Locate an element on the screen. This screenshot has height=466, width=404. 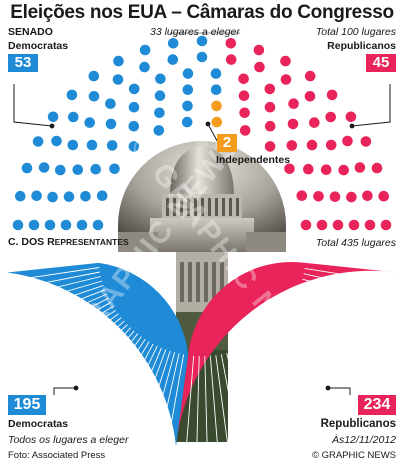
connector-house-dem is located at coordinates (64, 391).